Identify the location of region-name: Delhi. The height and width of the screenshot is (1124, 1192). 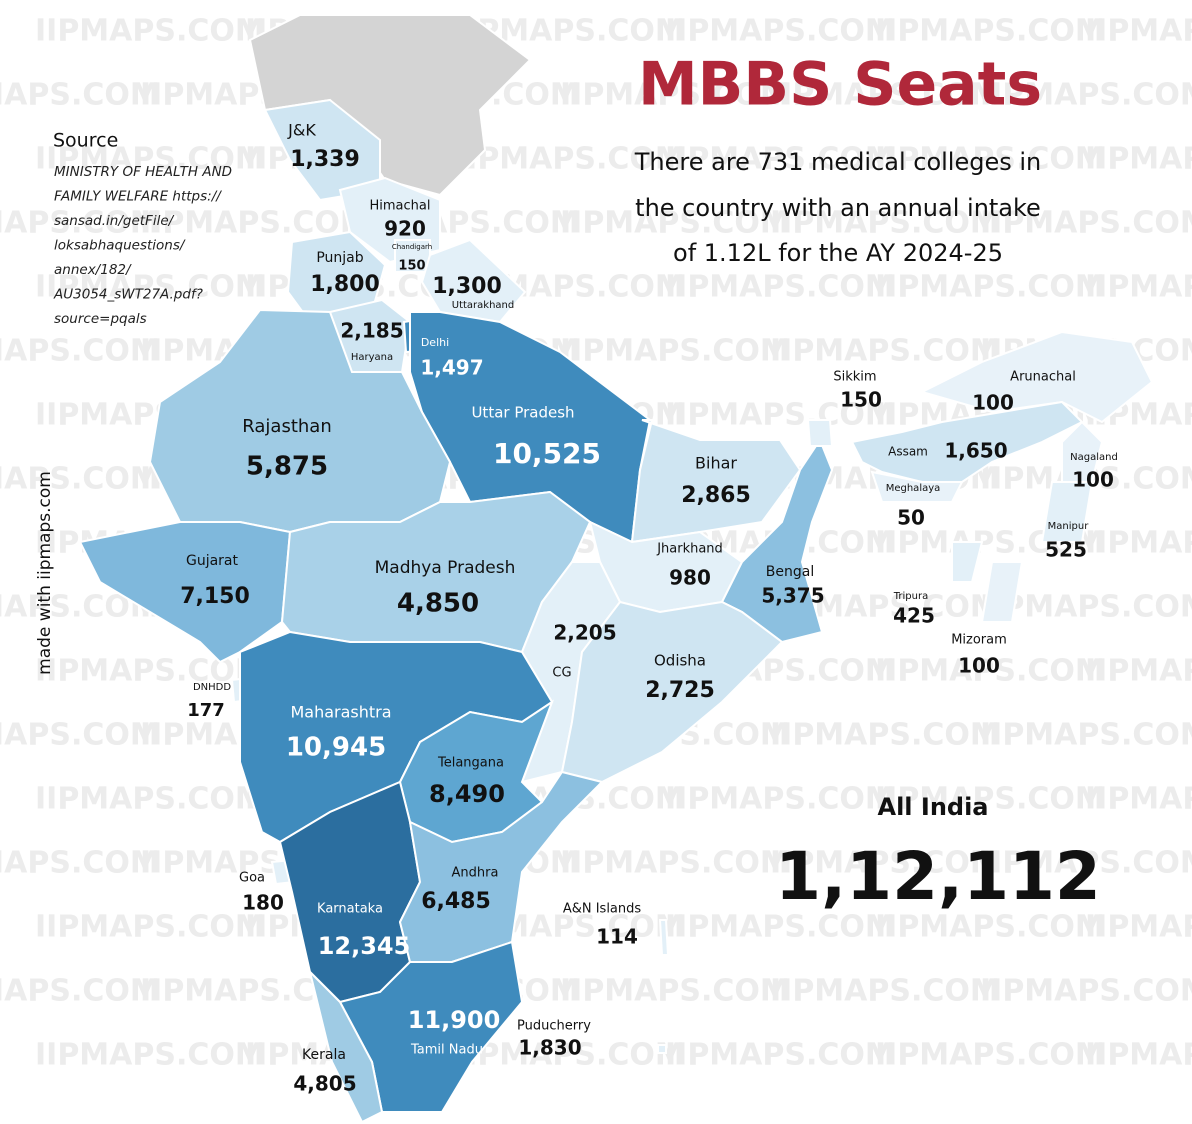
(435, 342).